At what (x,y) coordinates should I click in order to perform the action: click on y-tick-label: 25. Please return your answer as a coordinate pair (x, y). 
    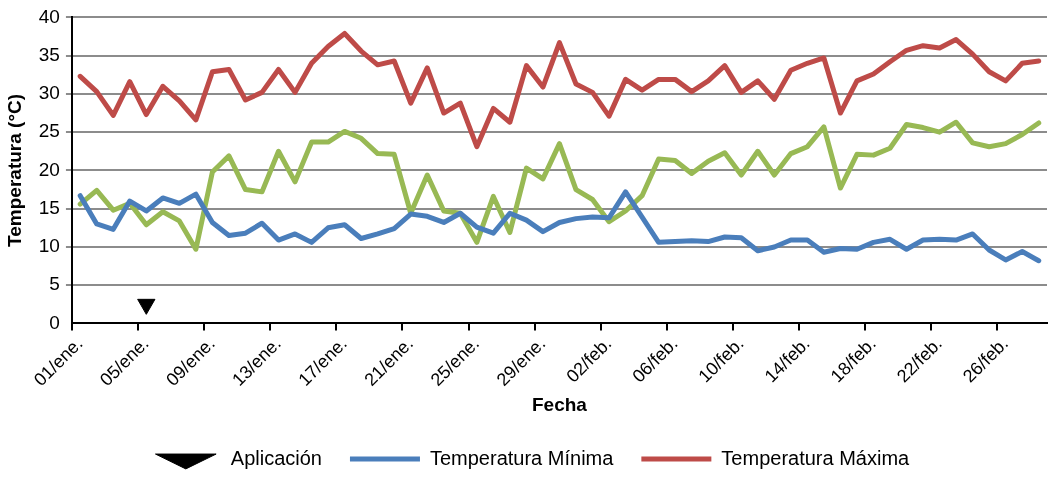
    Looking at the image, I should click on (49, 131).